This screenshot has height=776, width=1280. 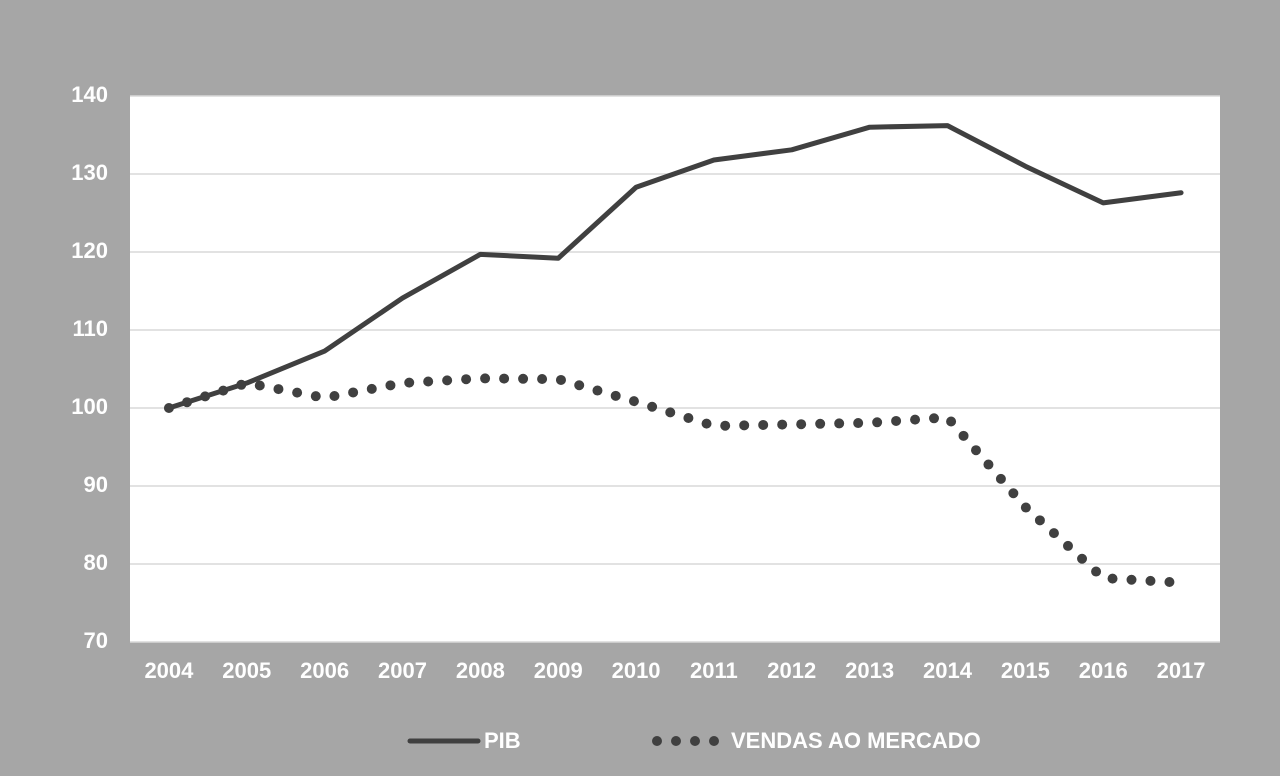 What do you see at coordinates (402, 670) in the screenshot?
I see `x-tick-label: 2007` at bounding box center [402, 670].